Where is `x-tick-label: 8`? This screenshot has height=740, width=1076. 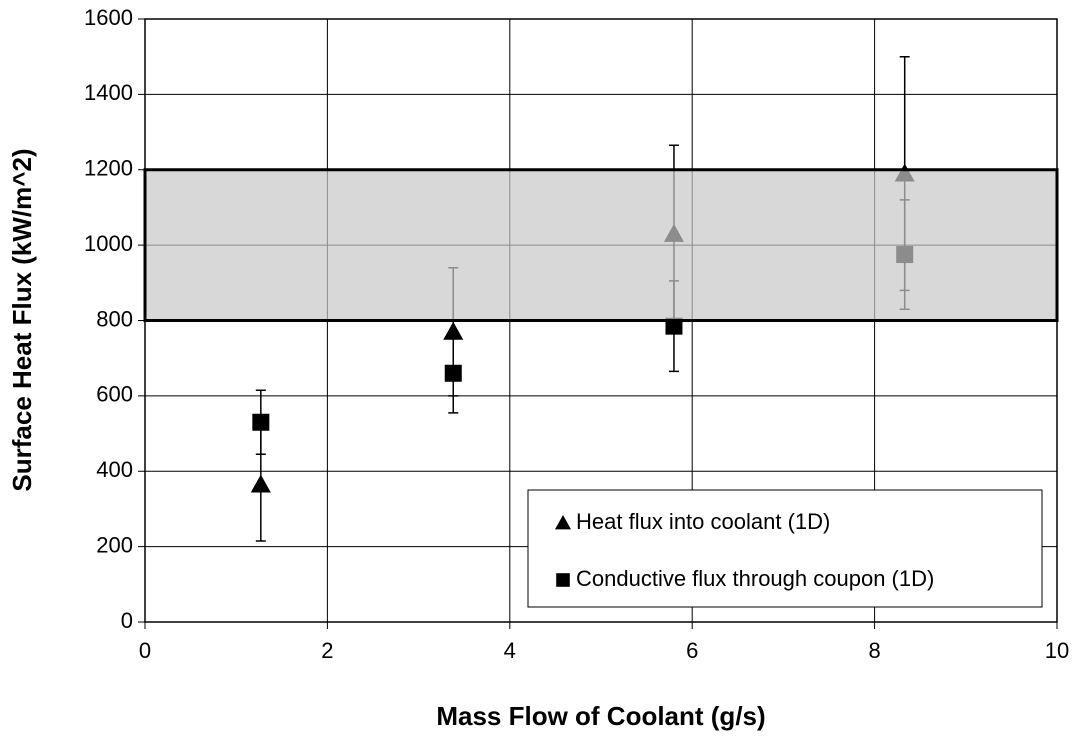 x-tick-label: 8 is located at coordinates (874, 650).